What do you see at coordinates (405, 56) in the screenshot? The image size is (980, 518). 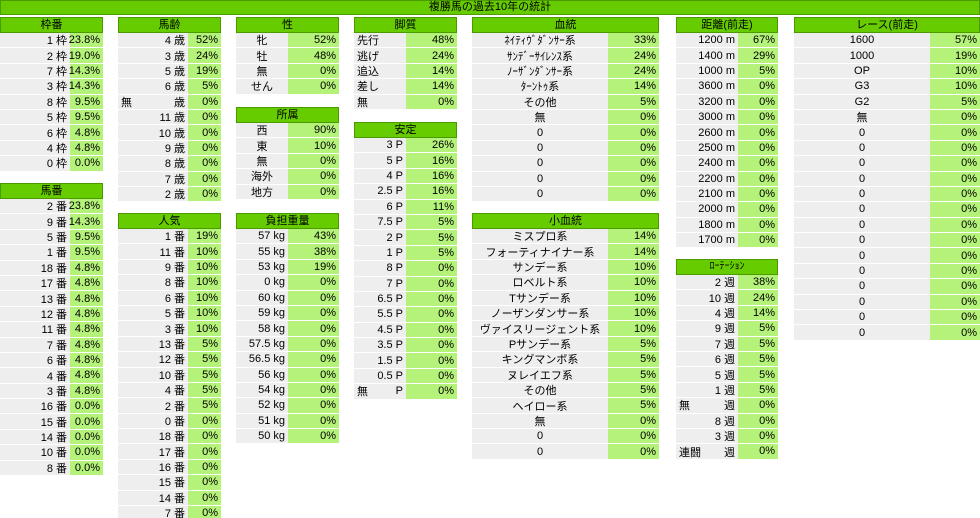 I see `table-row: 逃げ 24%` at bounding box center [405, 56].